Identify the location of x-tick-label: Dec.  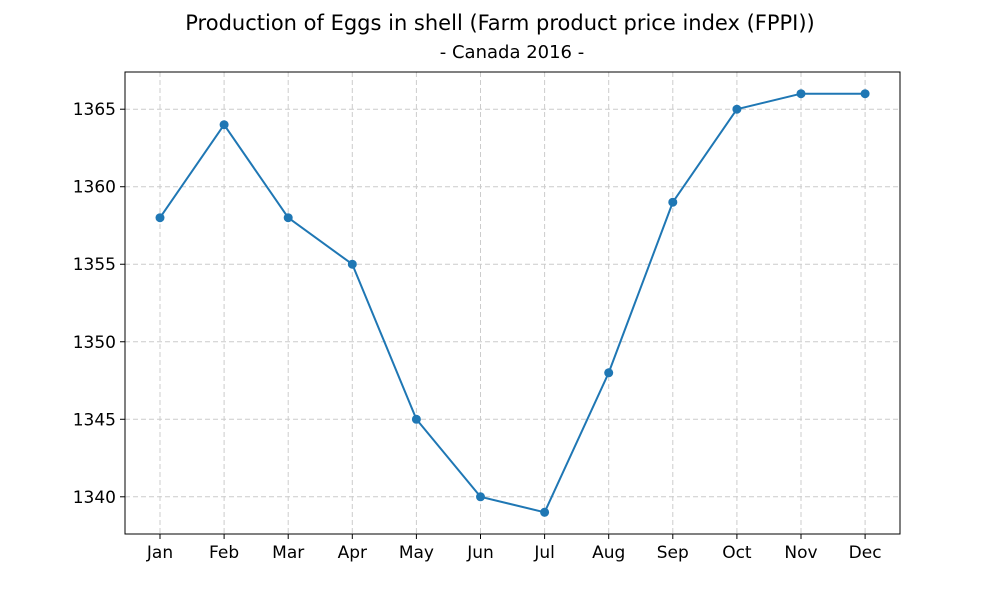
(865, 553).